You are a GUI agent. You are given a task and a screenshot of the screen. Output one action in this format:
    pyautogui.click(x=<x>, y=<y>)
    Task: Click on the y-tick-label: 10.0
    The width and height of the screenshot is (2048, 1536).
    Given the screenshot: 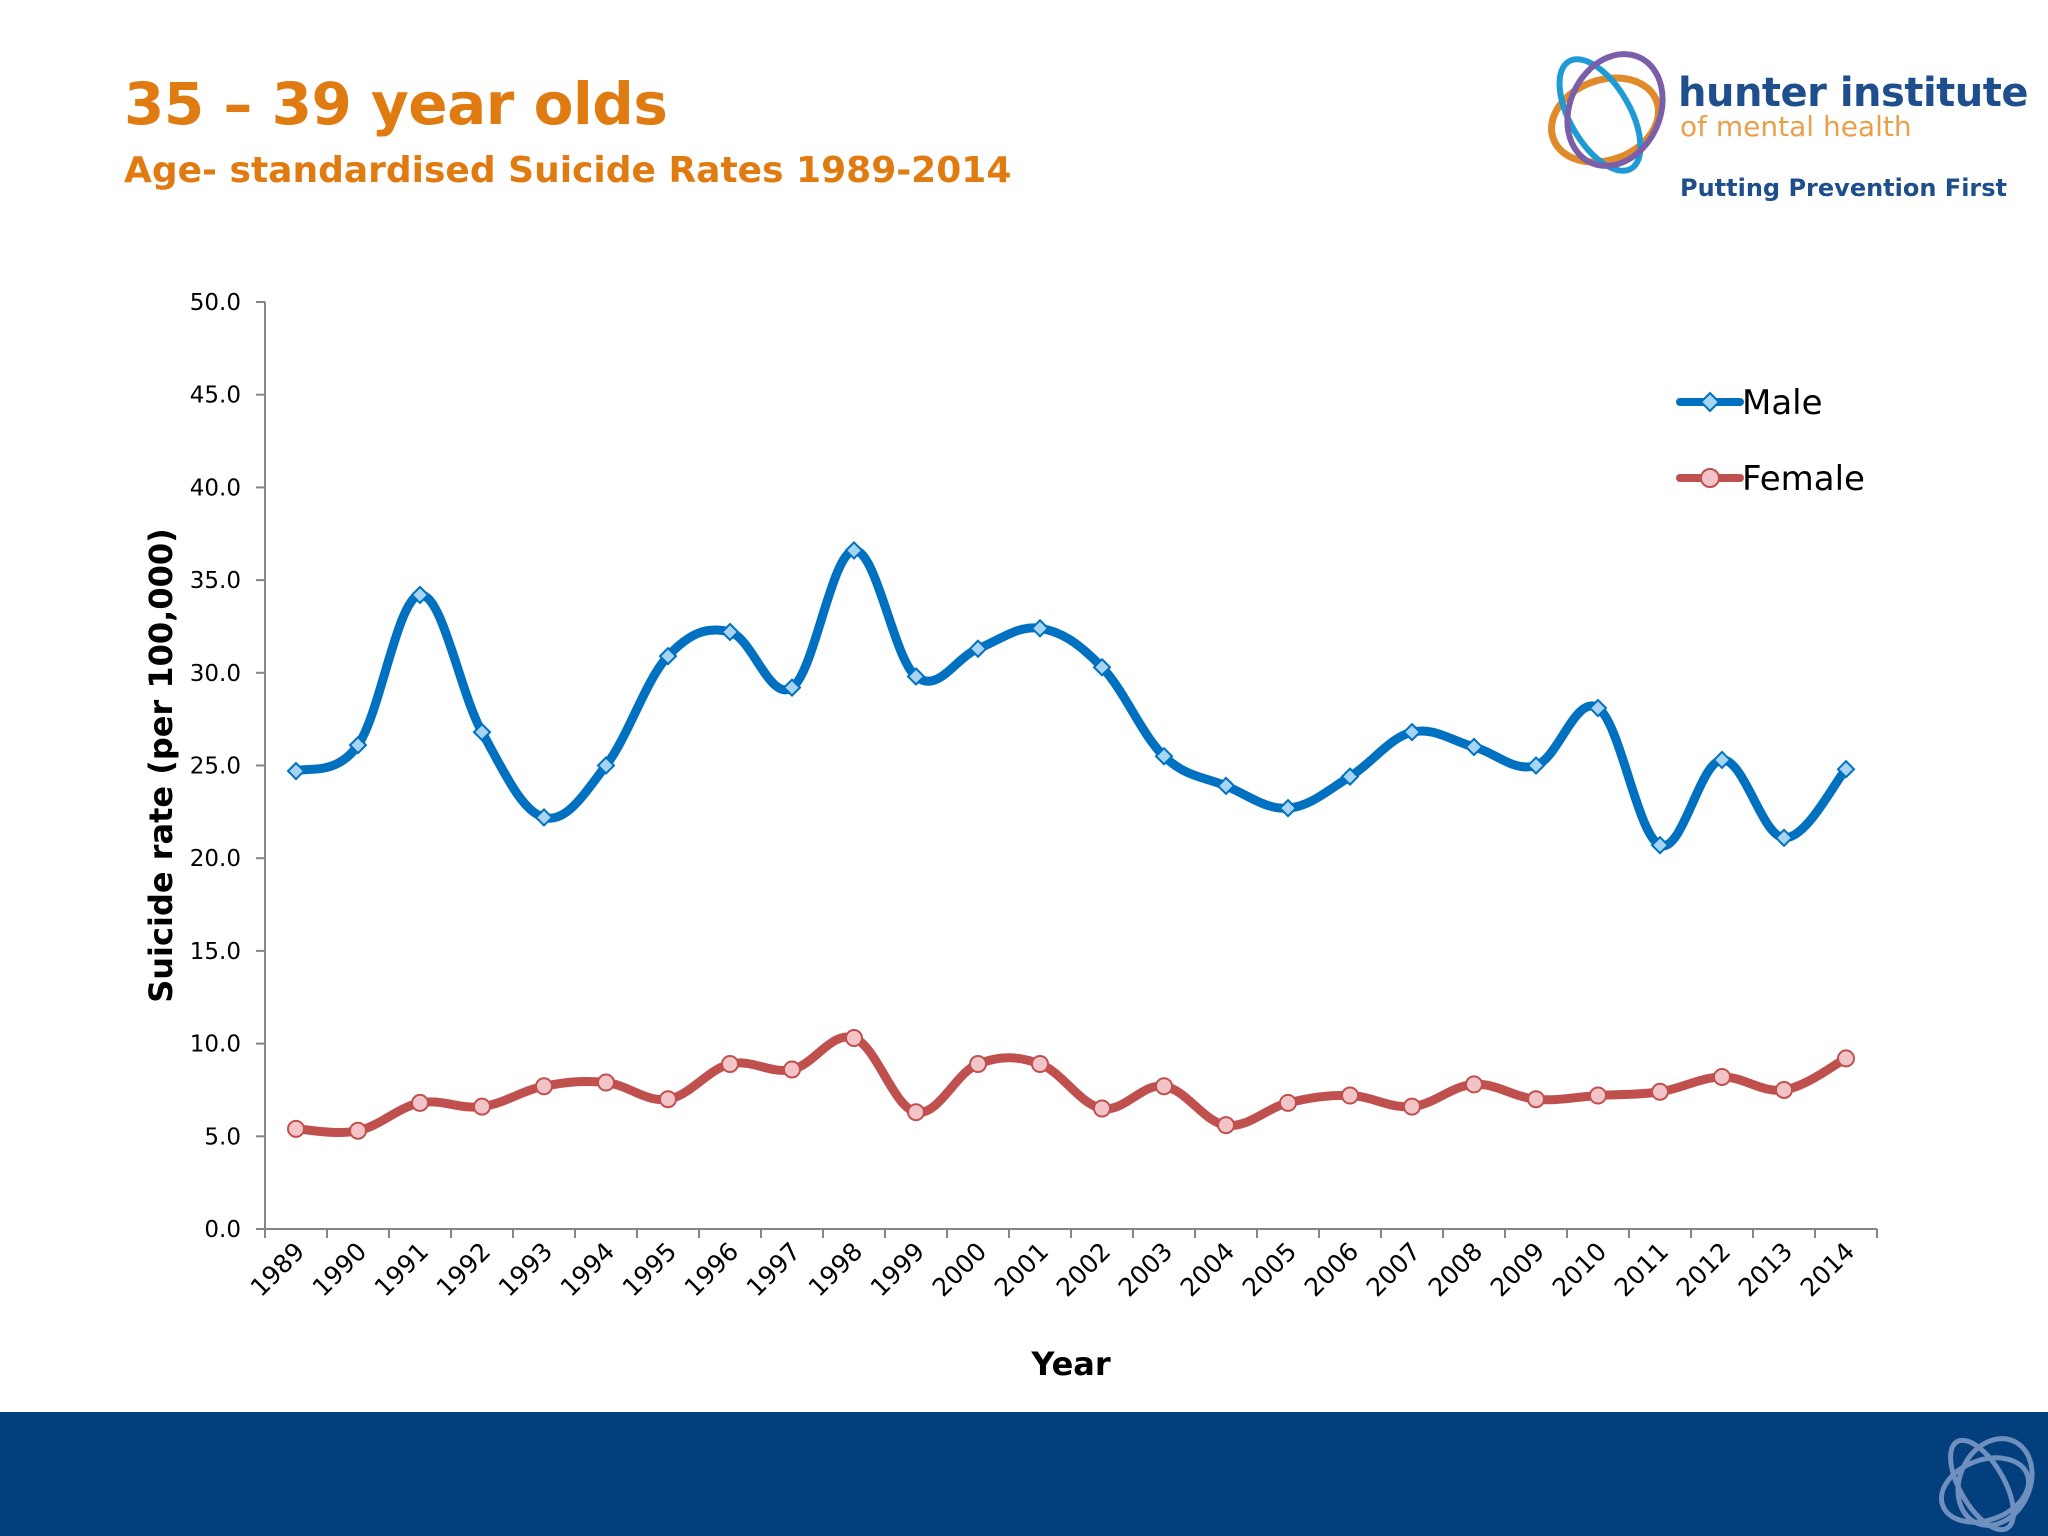 What is the action you would take?
    pyautogui.click(x=215, y=1045)
    